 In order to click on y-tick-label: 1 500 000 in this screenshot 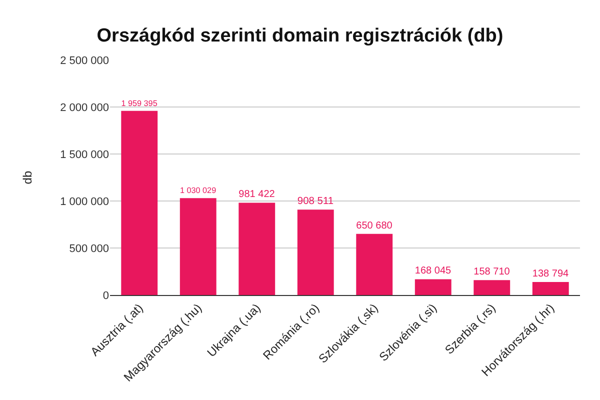, I will do `click(84, 154)`.